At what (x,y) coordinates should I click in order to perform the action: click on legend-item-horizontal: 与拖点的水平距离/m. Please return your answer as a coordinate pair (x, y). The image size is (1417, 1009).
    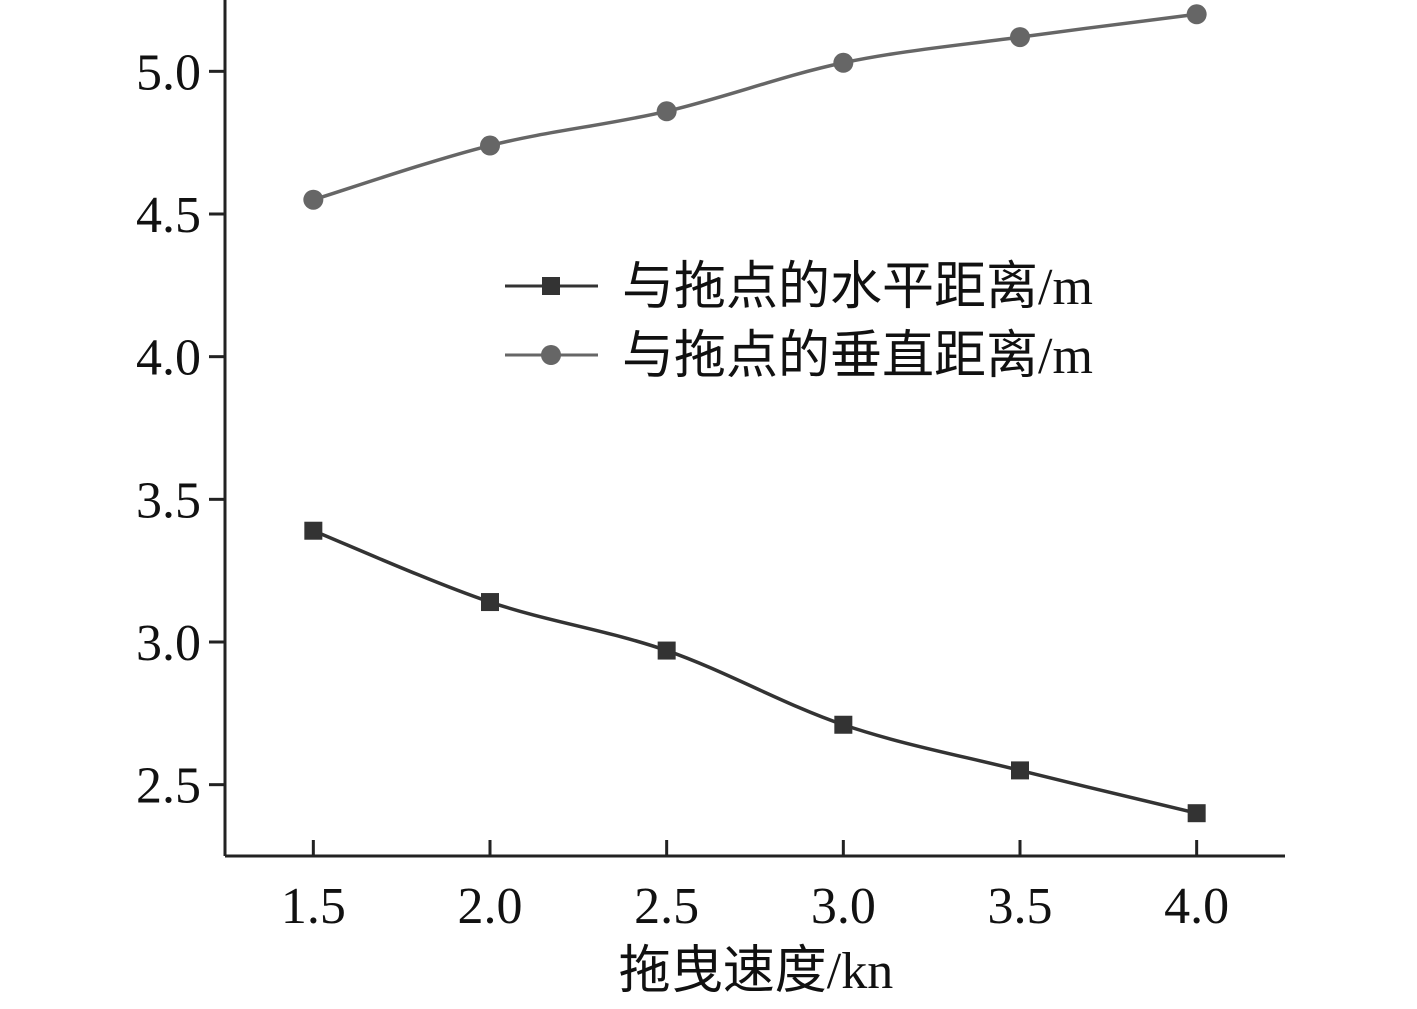
    Looking at the image, I should click on (799, 287).